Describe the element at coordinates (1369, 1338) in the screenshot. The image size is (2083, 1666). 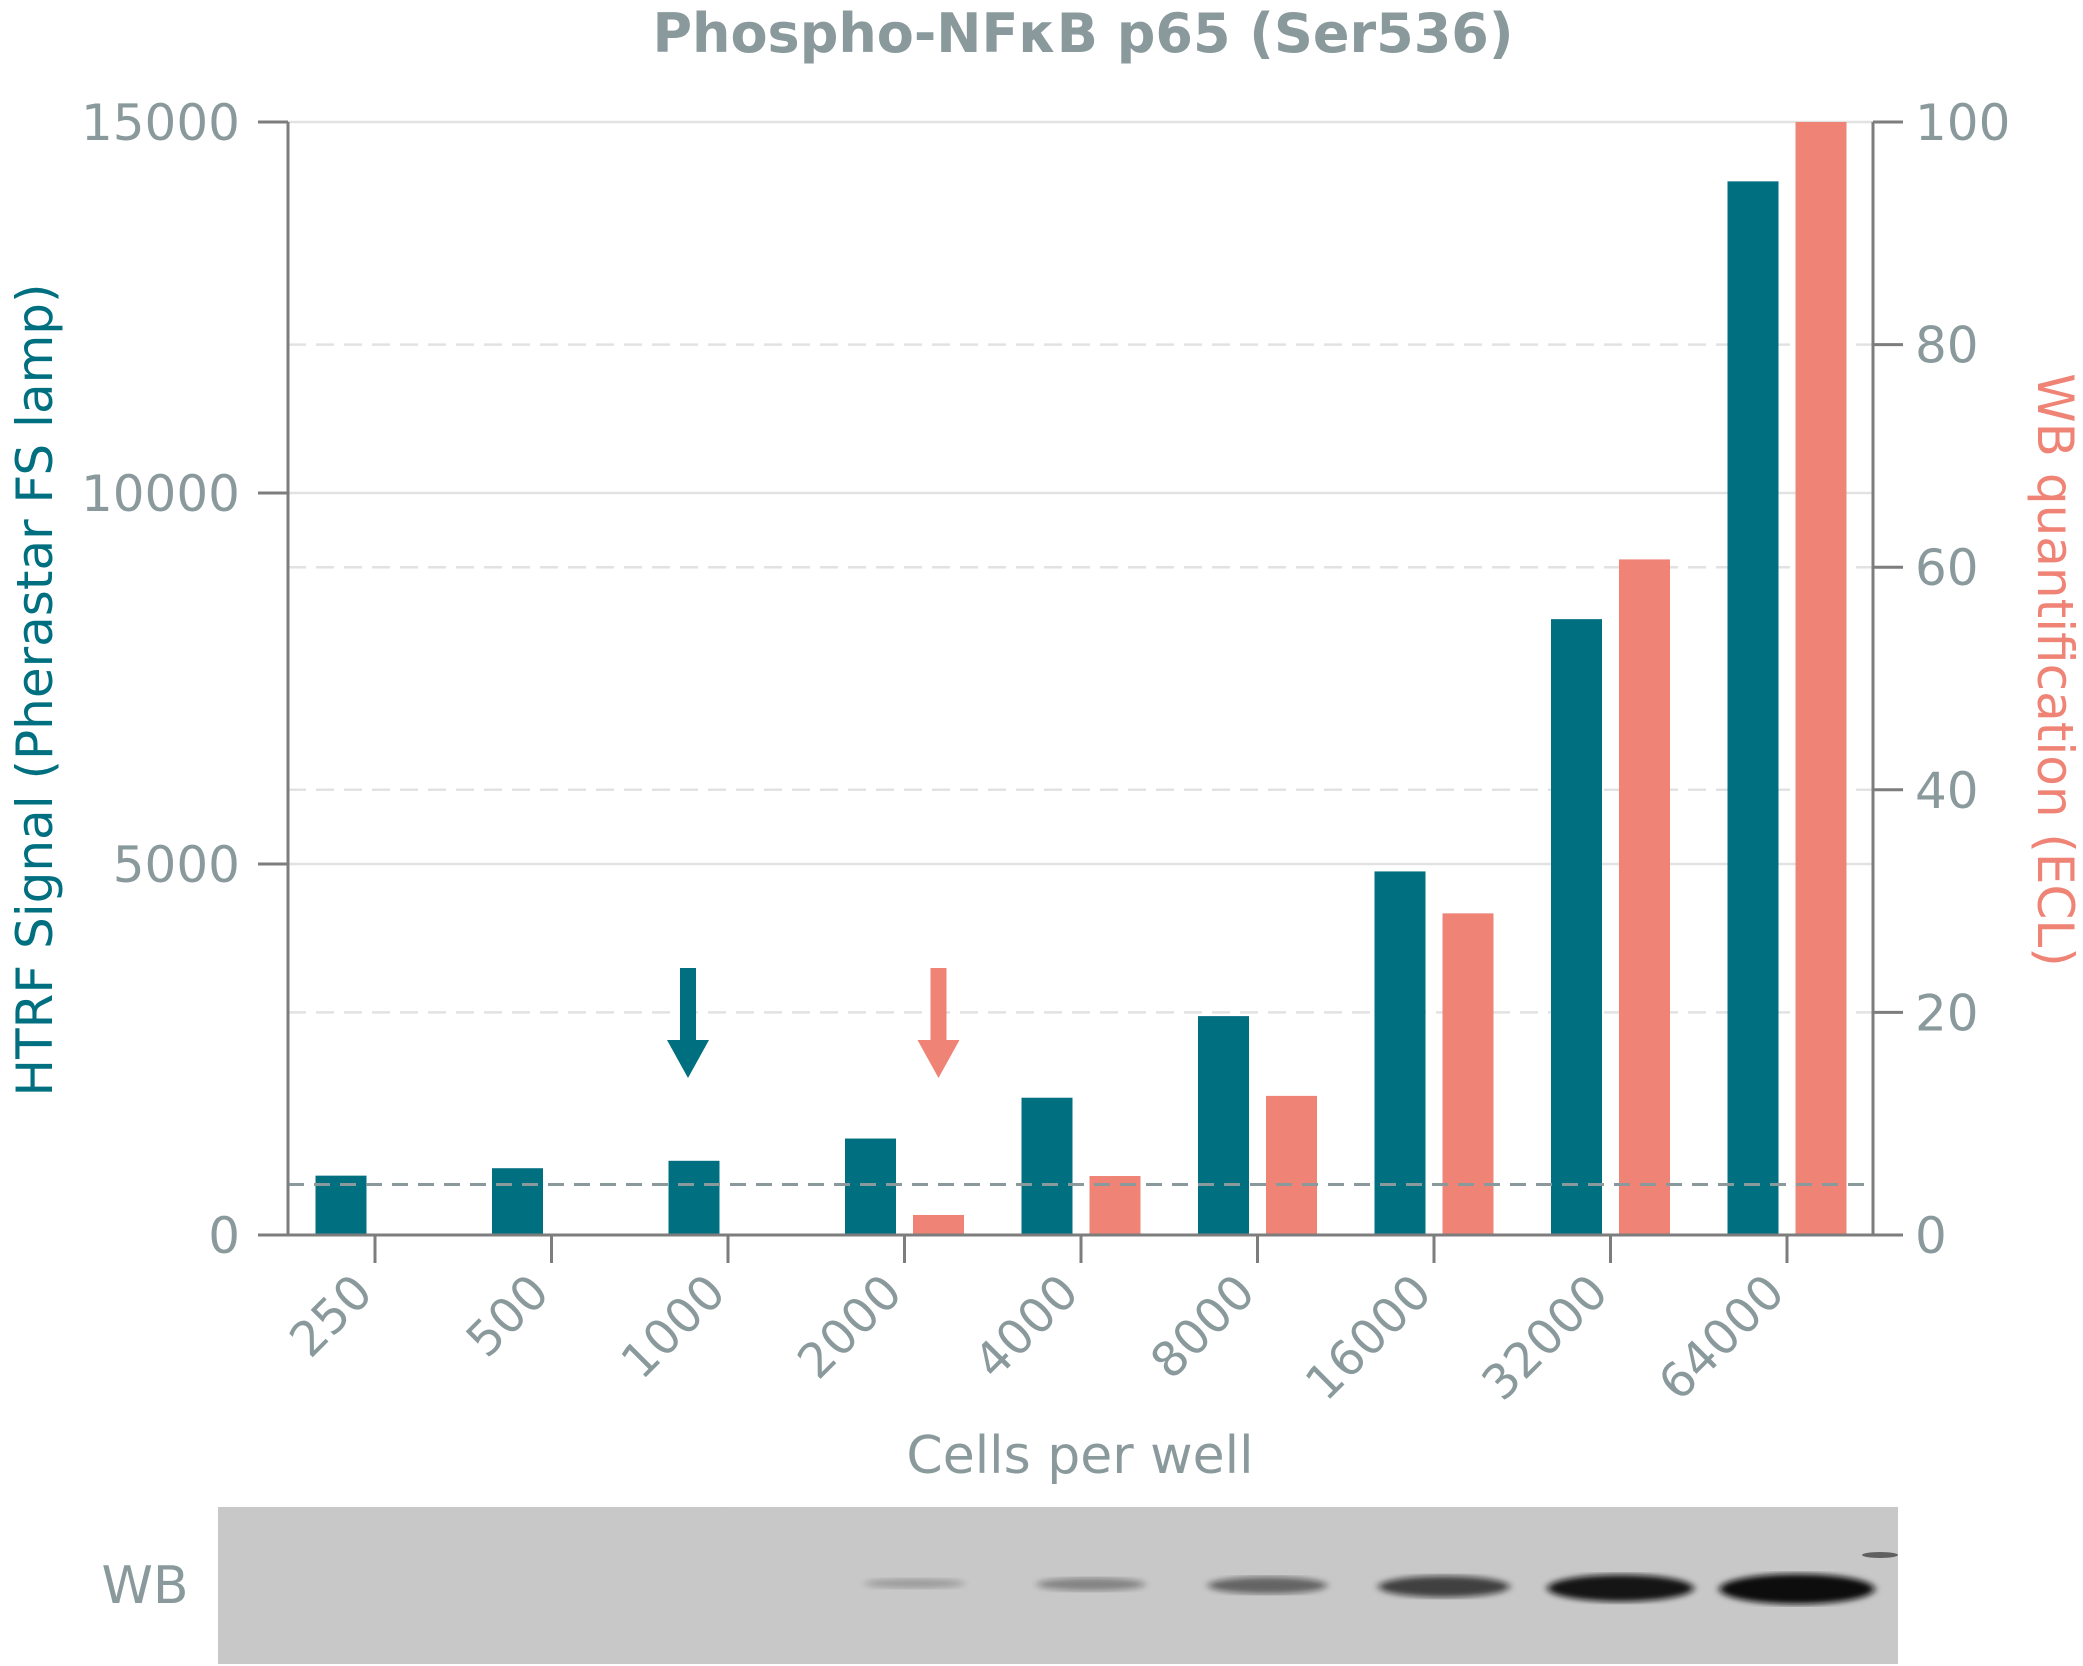
I see `x-tick-label: 16000` at that location.